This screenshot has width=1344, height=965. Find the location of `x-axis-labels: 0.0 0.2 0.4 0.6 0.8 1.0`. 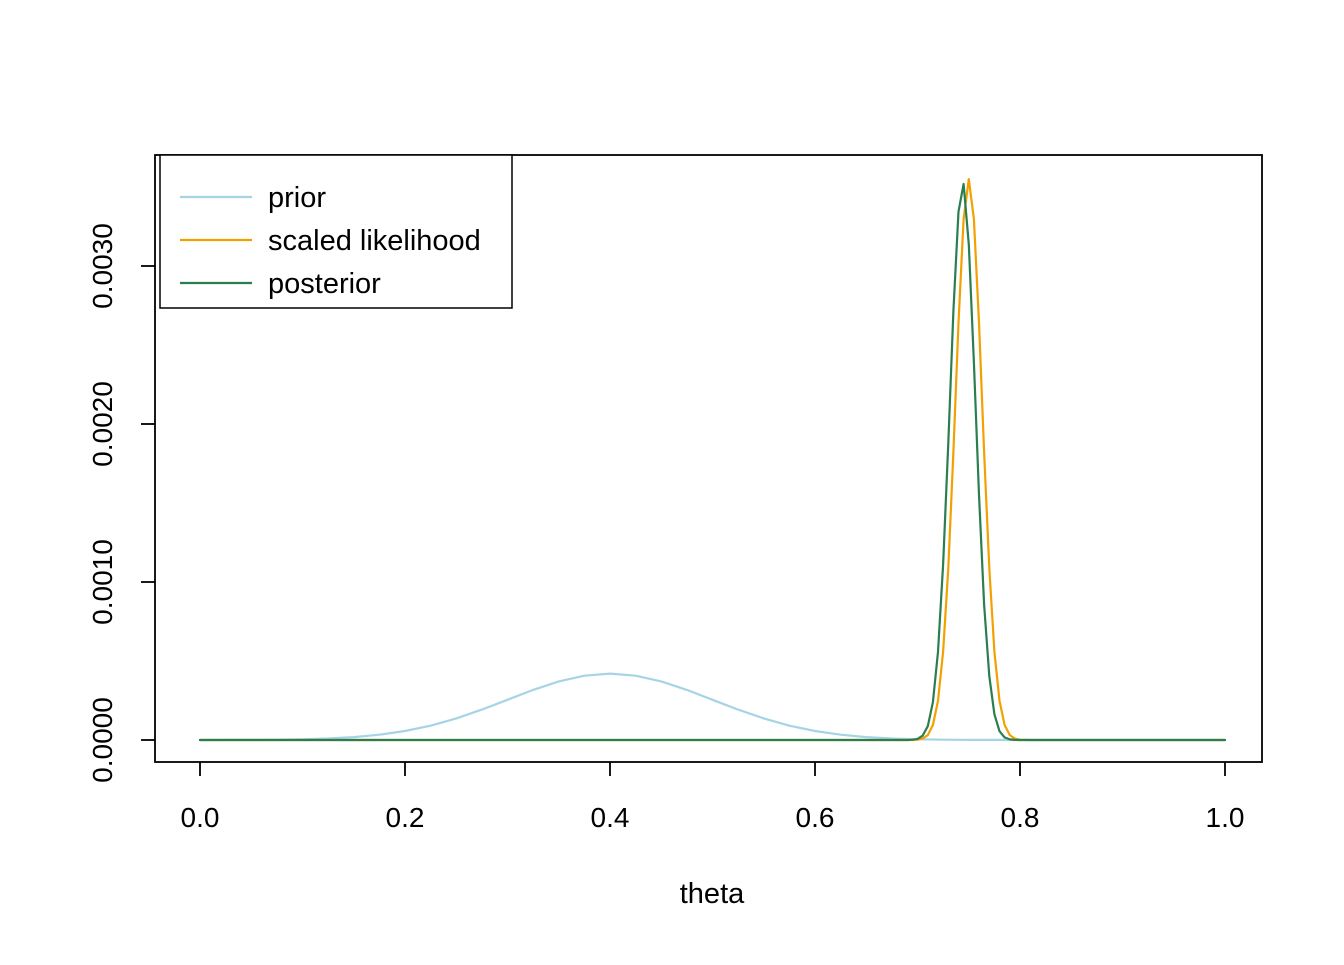

x-axis-labels: 0.0 0.2 0.4 0.6 0.8 1.0 is located at coordinates (713, 817).